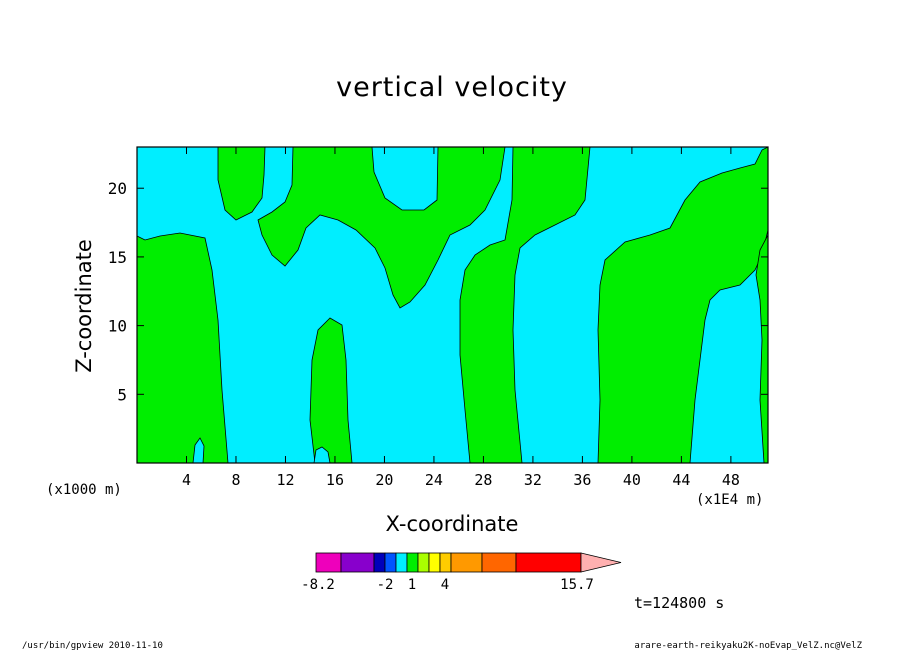 Image resolution: width=904 pixels, height=654 pixels. Describe the element at coordinates (730, 500) in the screenshot. I see `x-unit-right: (x1E4 m)` at that location.